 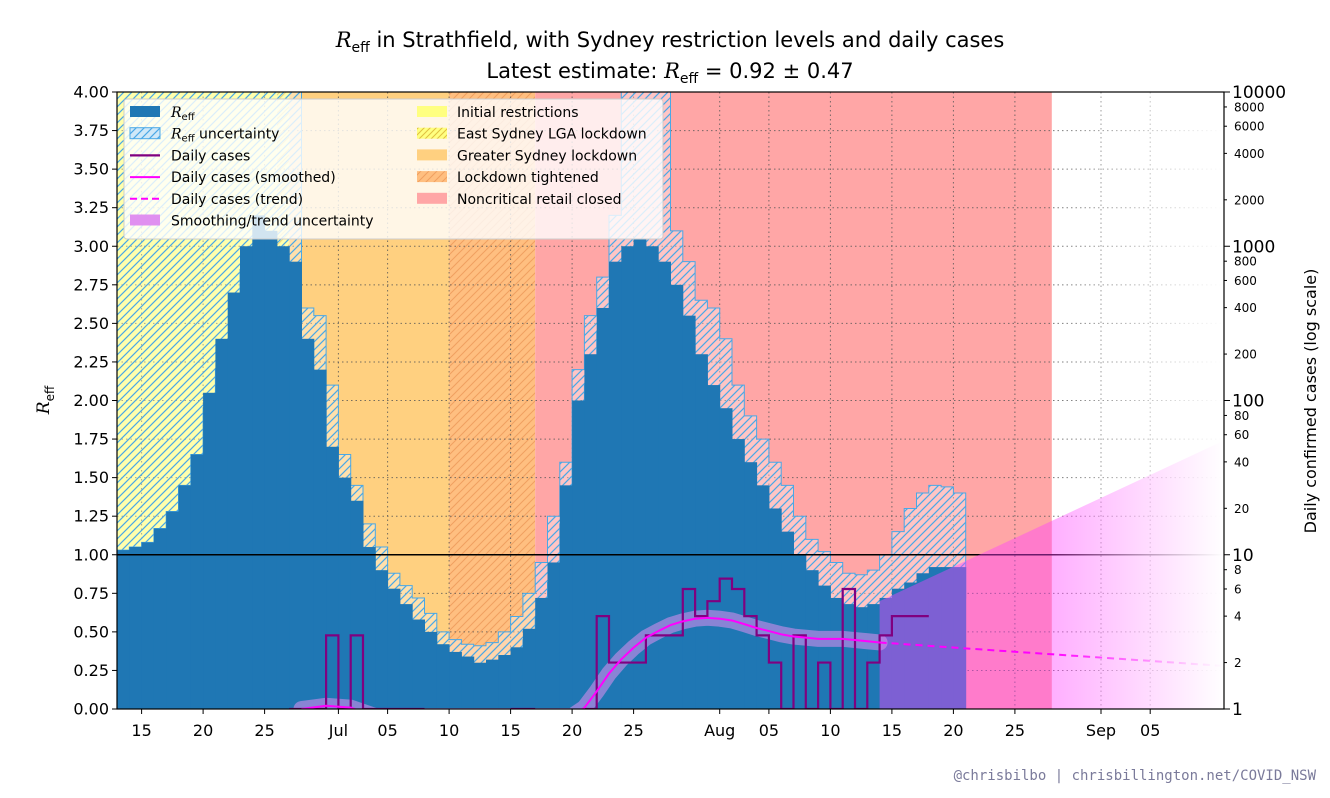 I want to click on left-tick-label: 0.00, so click(x=91, y=709).